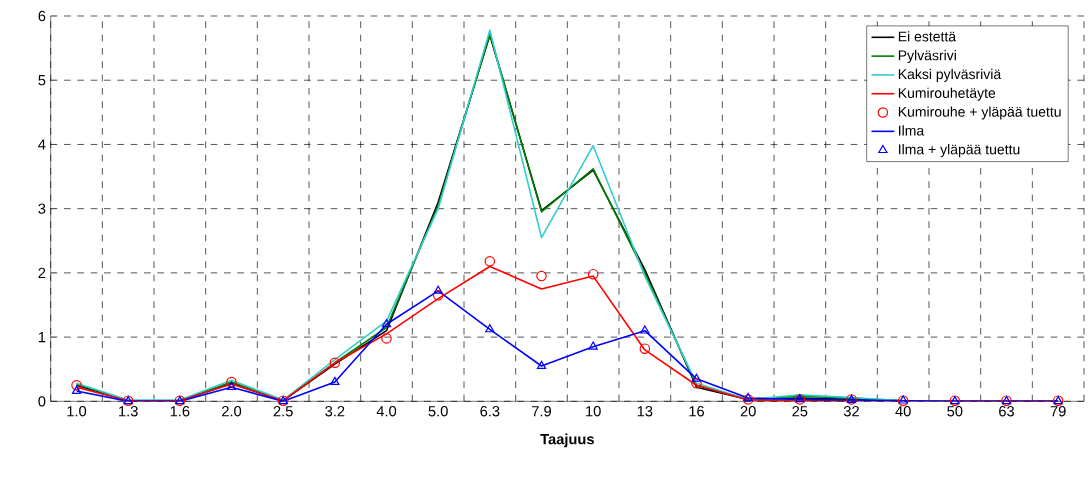 The width and height of the screenshot is (1090, 484). I want to click on legend-label: Ei estettä, so click(927, 36).